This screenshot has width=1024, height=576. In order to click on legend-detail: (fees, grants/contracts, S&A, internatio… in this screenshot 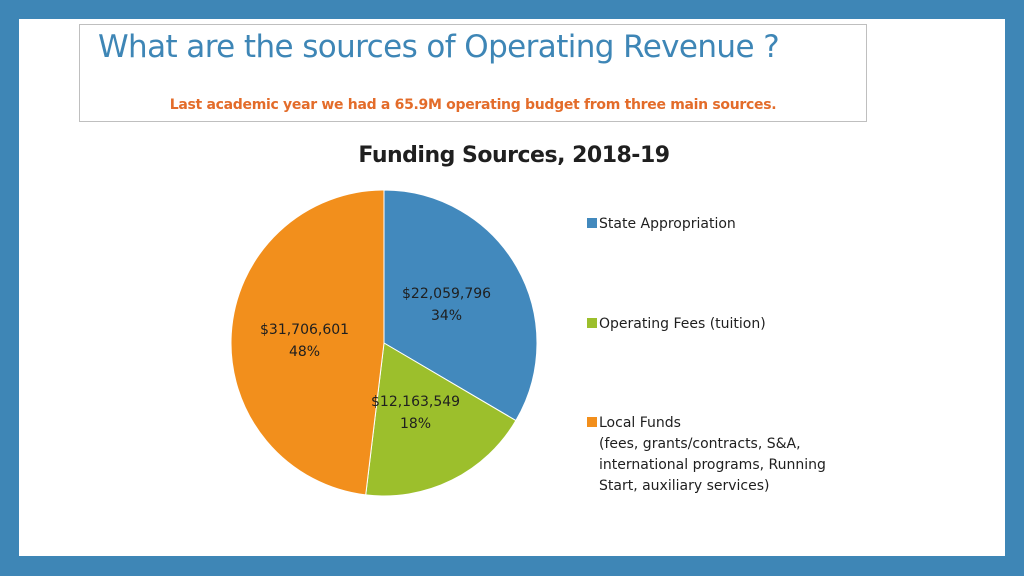, I will do `click(712, 465)`.